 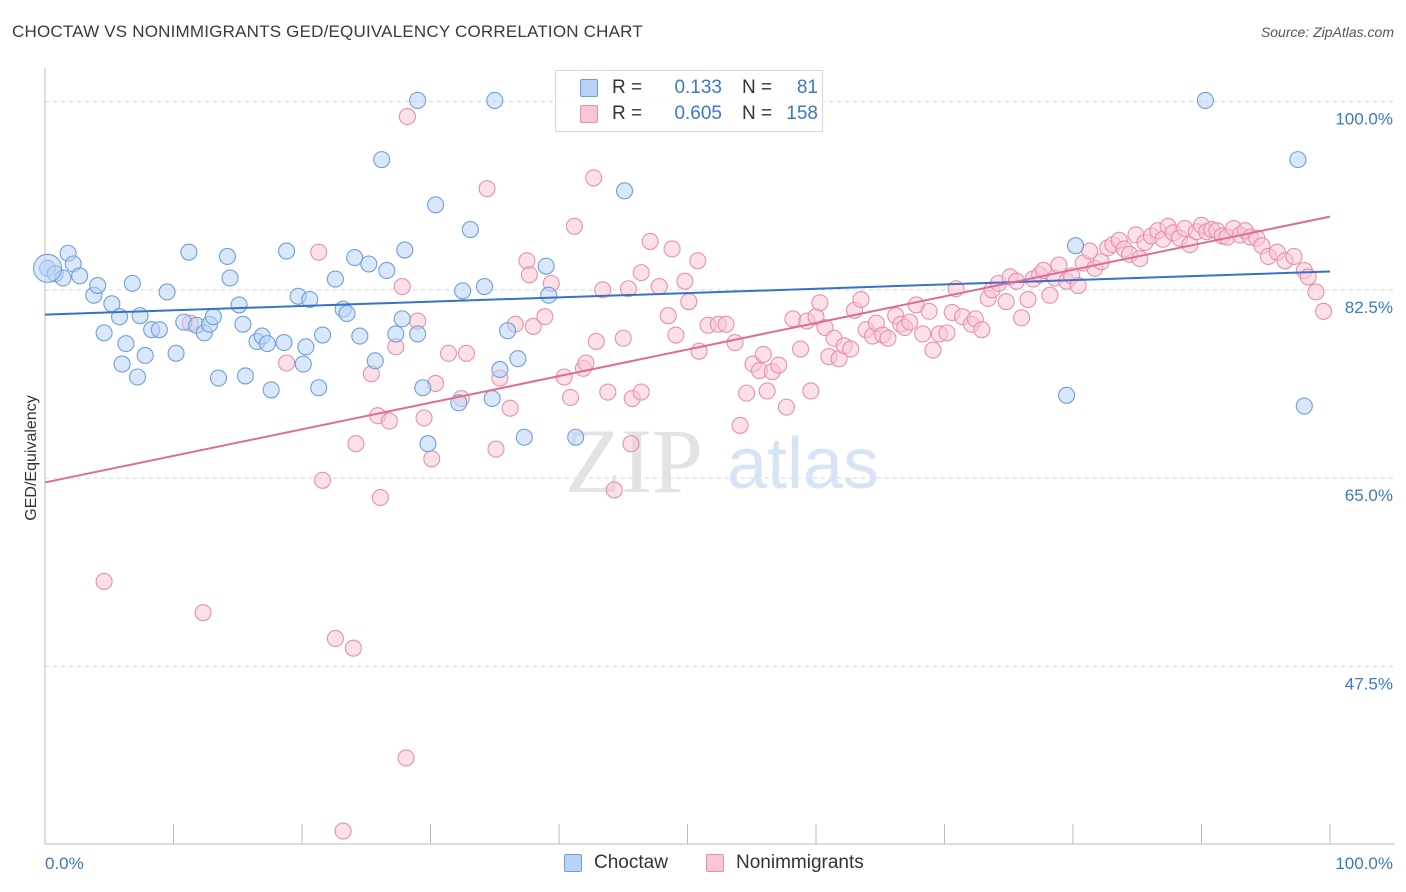 I want to click on legend-r-label: R =, so click(x=627, y=87).